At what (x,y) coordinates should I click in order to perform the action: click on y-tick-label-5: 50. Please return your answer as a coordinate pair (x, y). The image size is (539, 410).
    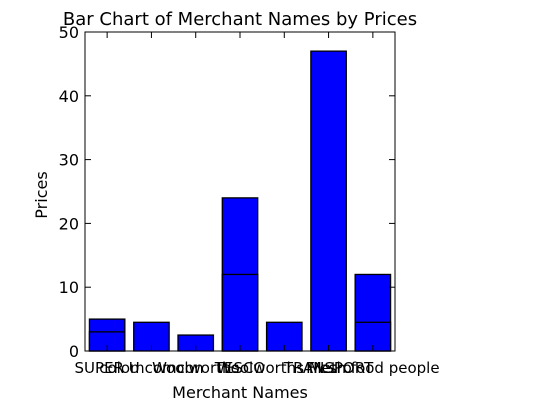
    Looking at the image, I should click on (69, 32).